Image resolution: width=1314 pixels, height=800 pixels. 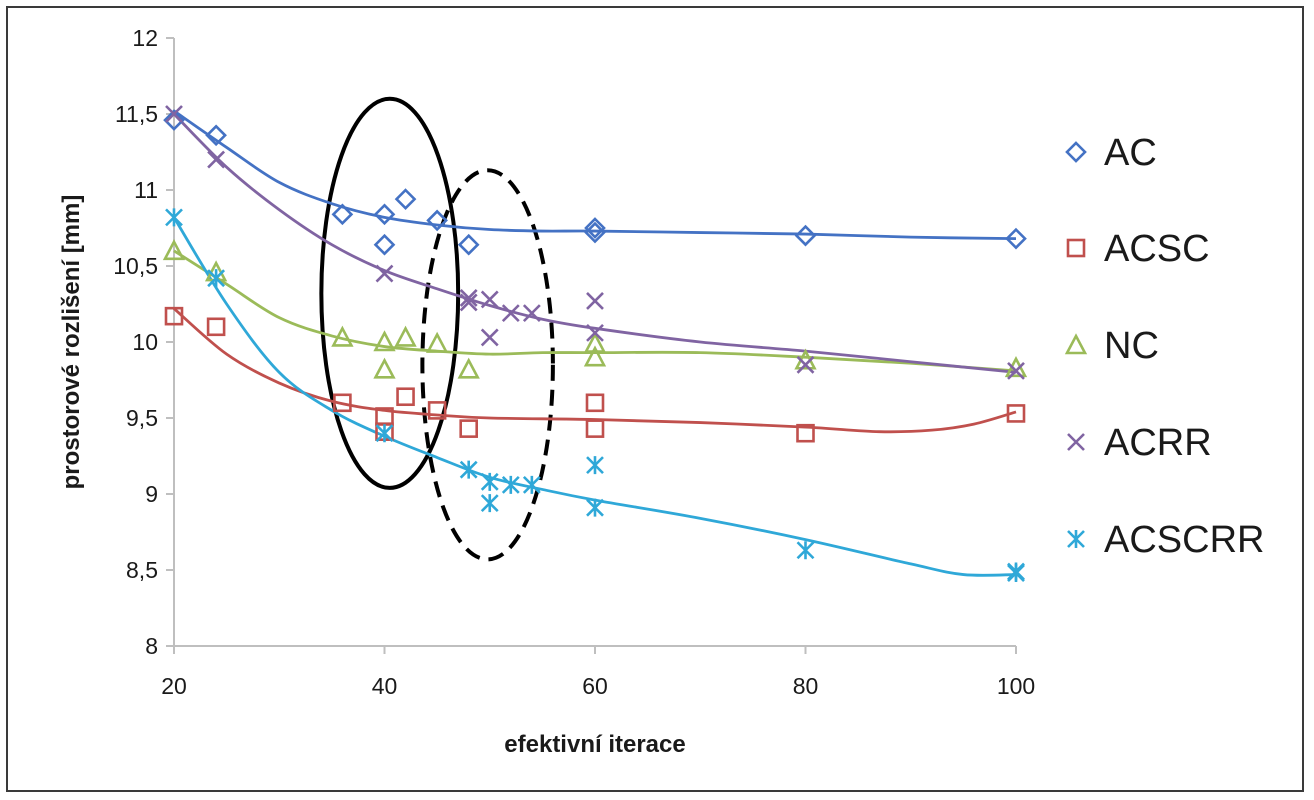 What do you see at coordinates (135, 266) in the screenshot?
I see `y-tick-label: 10,5` at bounding box center [135, 266].